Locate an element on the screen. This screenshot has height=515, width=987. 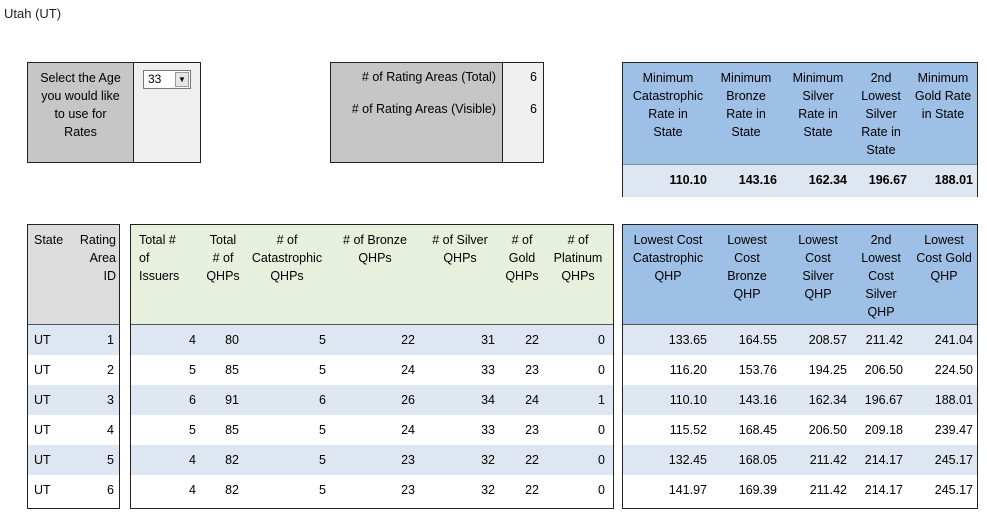
area-cell: 5 is located at coordinates (110, 460).